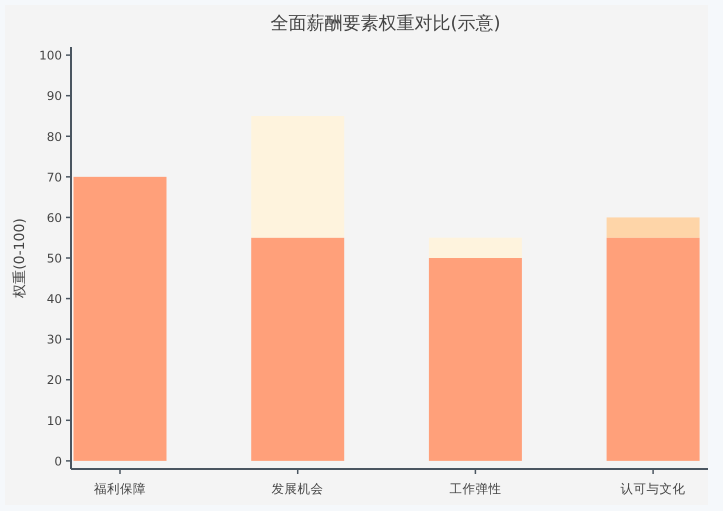  Describe the element at coordinates (298, 488) in the screenshot. I see `x-tick-label: 发展机会` at that location.